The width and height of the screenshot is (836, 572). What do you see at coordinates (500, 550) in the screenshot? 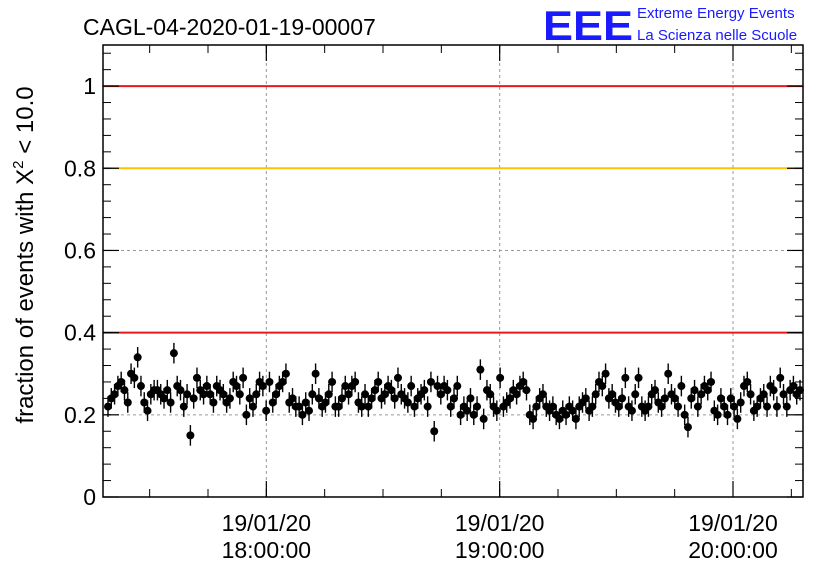
I see `x-tick-label-time: 19:00:00` at bounding box center [500, 550].